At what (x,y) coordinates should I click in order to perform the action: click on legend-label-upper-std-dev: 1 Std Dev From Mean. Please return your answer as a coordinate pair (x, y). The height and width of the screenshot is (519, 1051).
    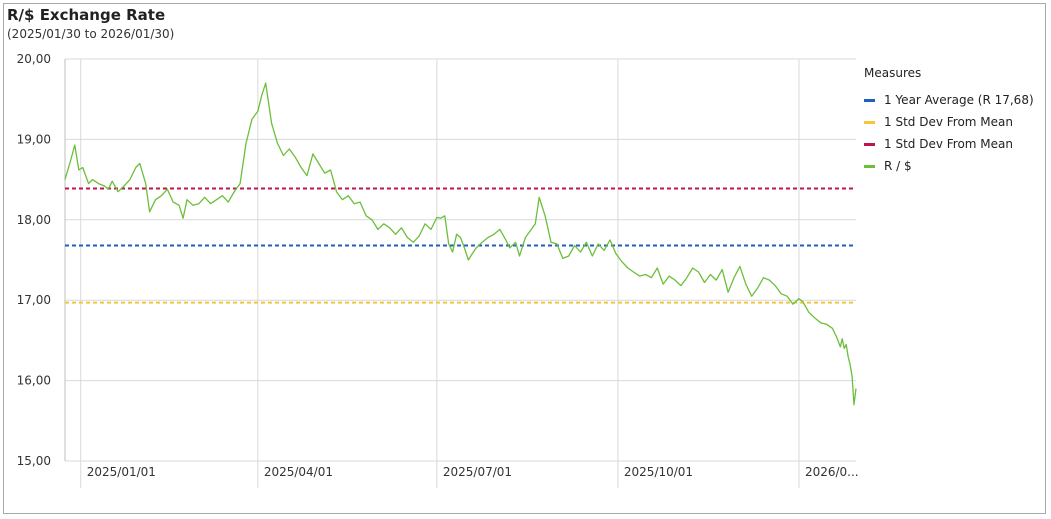
    Looking at the image, I should click on (948, 144).